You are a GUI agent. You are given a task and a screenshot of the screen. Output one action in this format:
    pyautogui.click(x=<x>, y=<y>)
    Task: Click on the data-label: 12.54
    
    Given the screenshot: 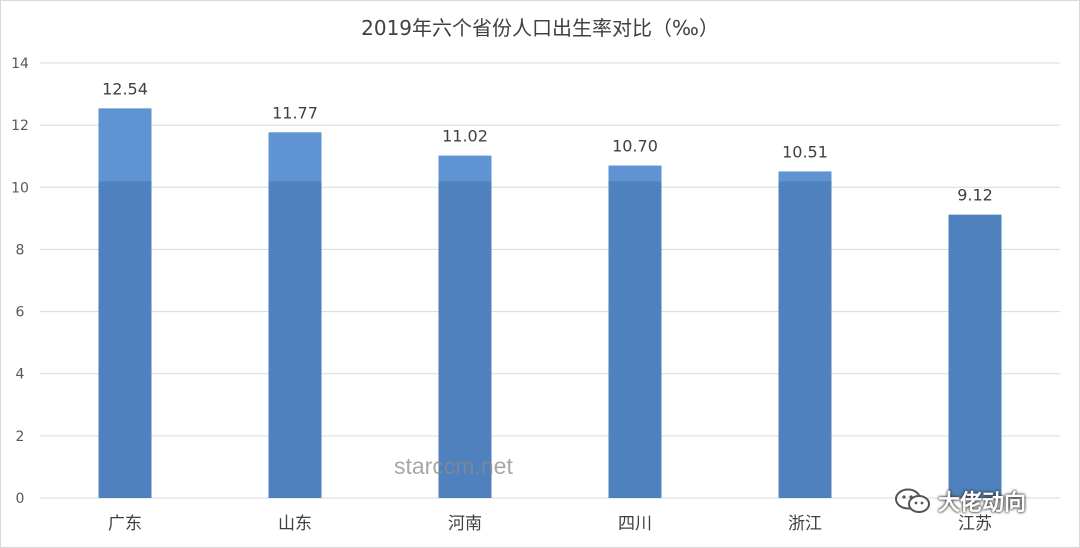 What is the action you would take?
    pyautogui.click(x=125, y=88)
    